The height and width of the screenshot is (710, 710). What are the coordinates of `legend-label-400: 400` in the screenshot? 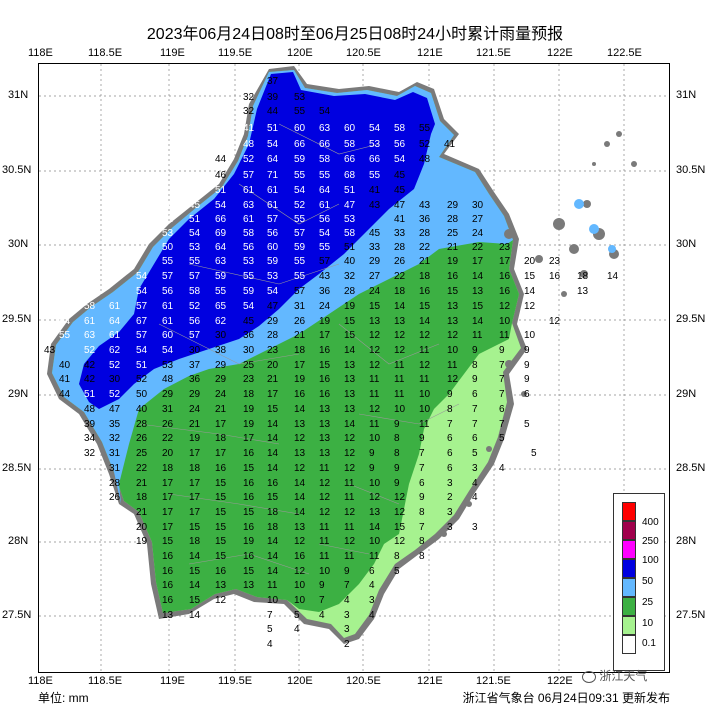 It's located at (650, 522).